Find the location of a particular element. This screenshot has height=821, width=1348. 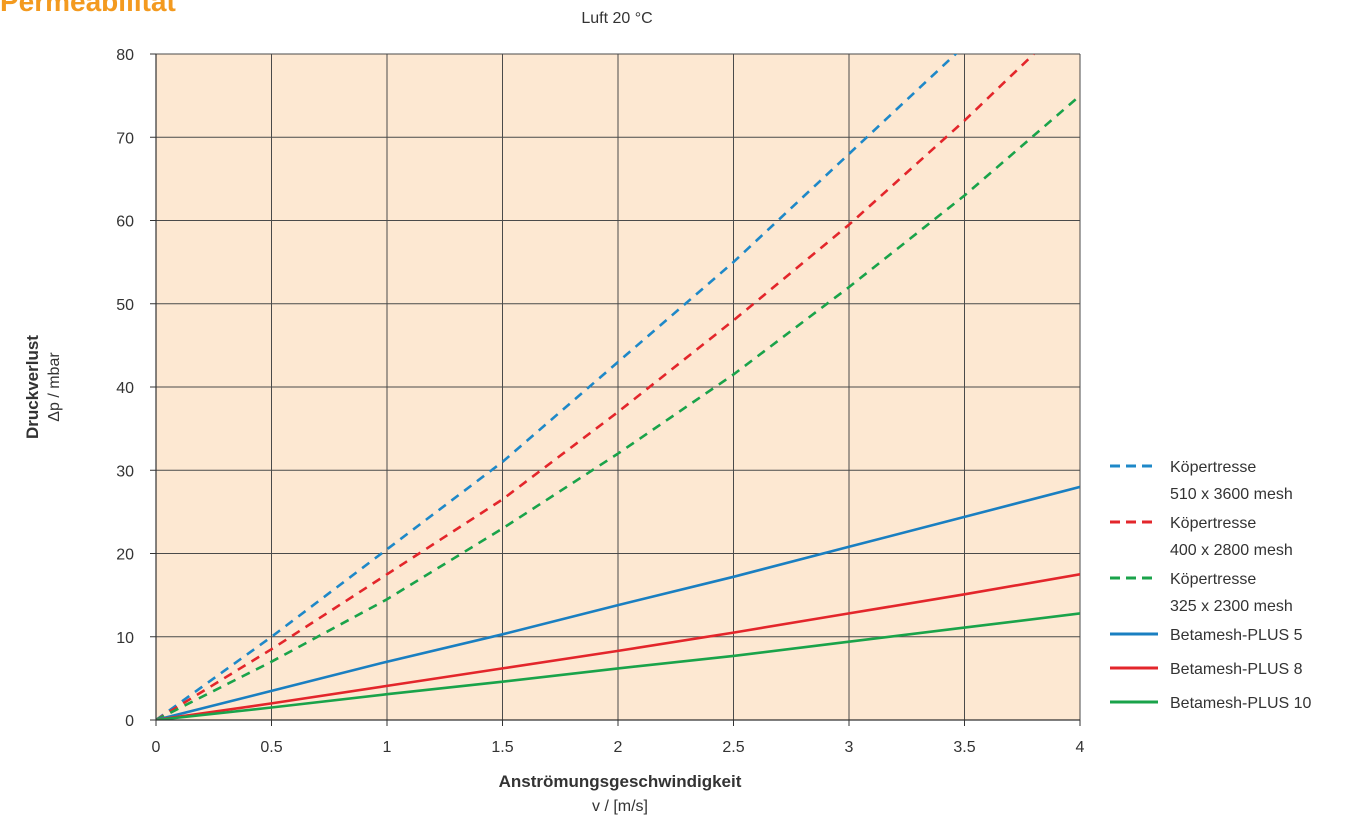

y-tick-label: 0 is located at coordinates (129, 721).